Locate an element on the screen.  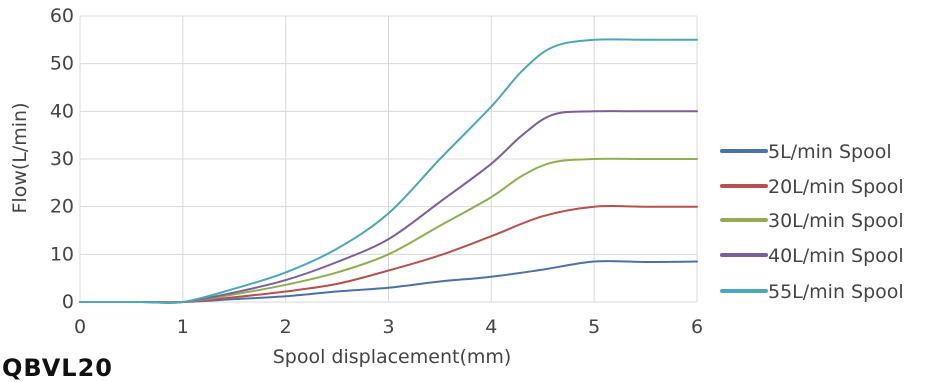
y-tick-label: 50 is located at coordinates (62, 64).